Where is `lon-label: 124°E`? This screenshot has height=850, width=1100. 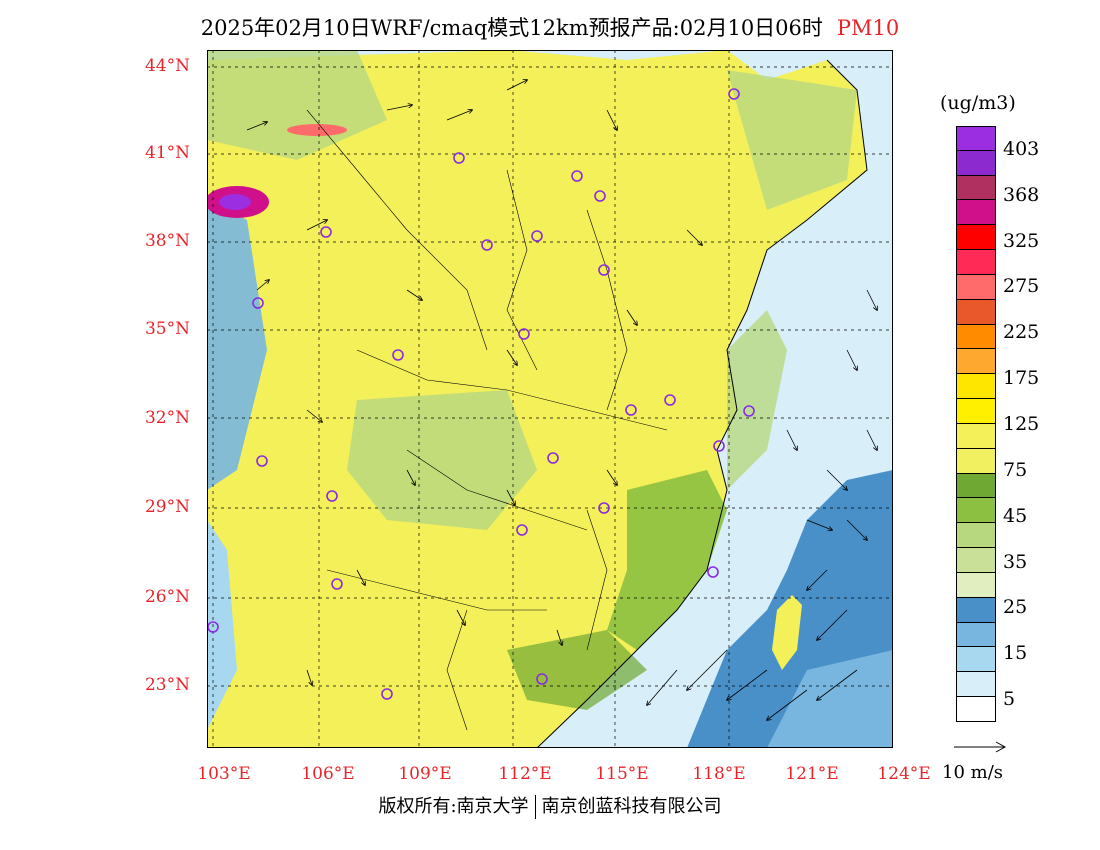
lon-label: 124°E is located at coordinates (904, 774).